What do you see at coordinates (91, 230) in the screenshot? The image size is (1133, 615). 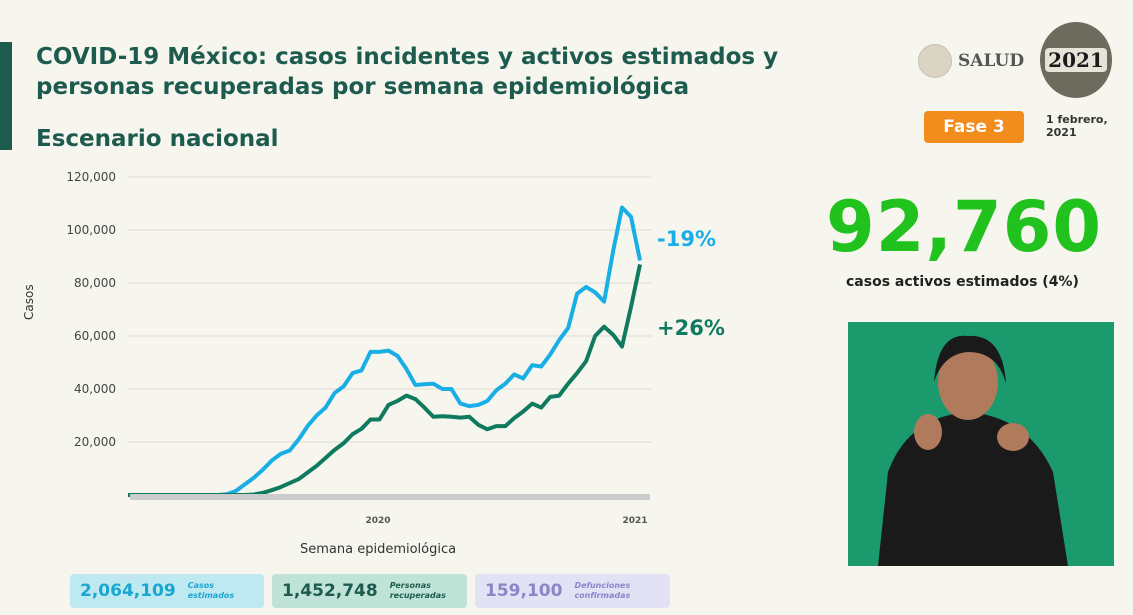 I see `y-tick-label: 100,000` at bounding box center [91, 230].